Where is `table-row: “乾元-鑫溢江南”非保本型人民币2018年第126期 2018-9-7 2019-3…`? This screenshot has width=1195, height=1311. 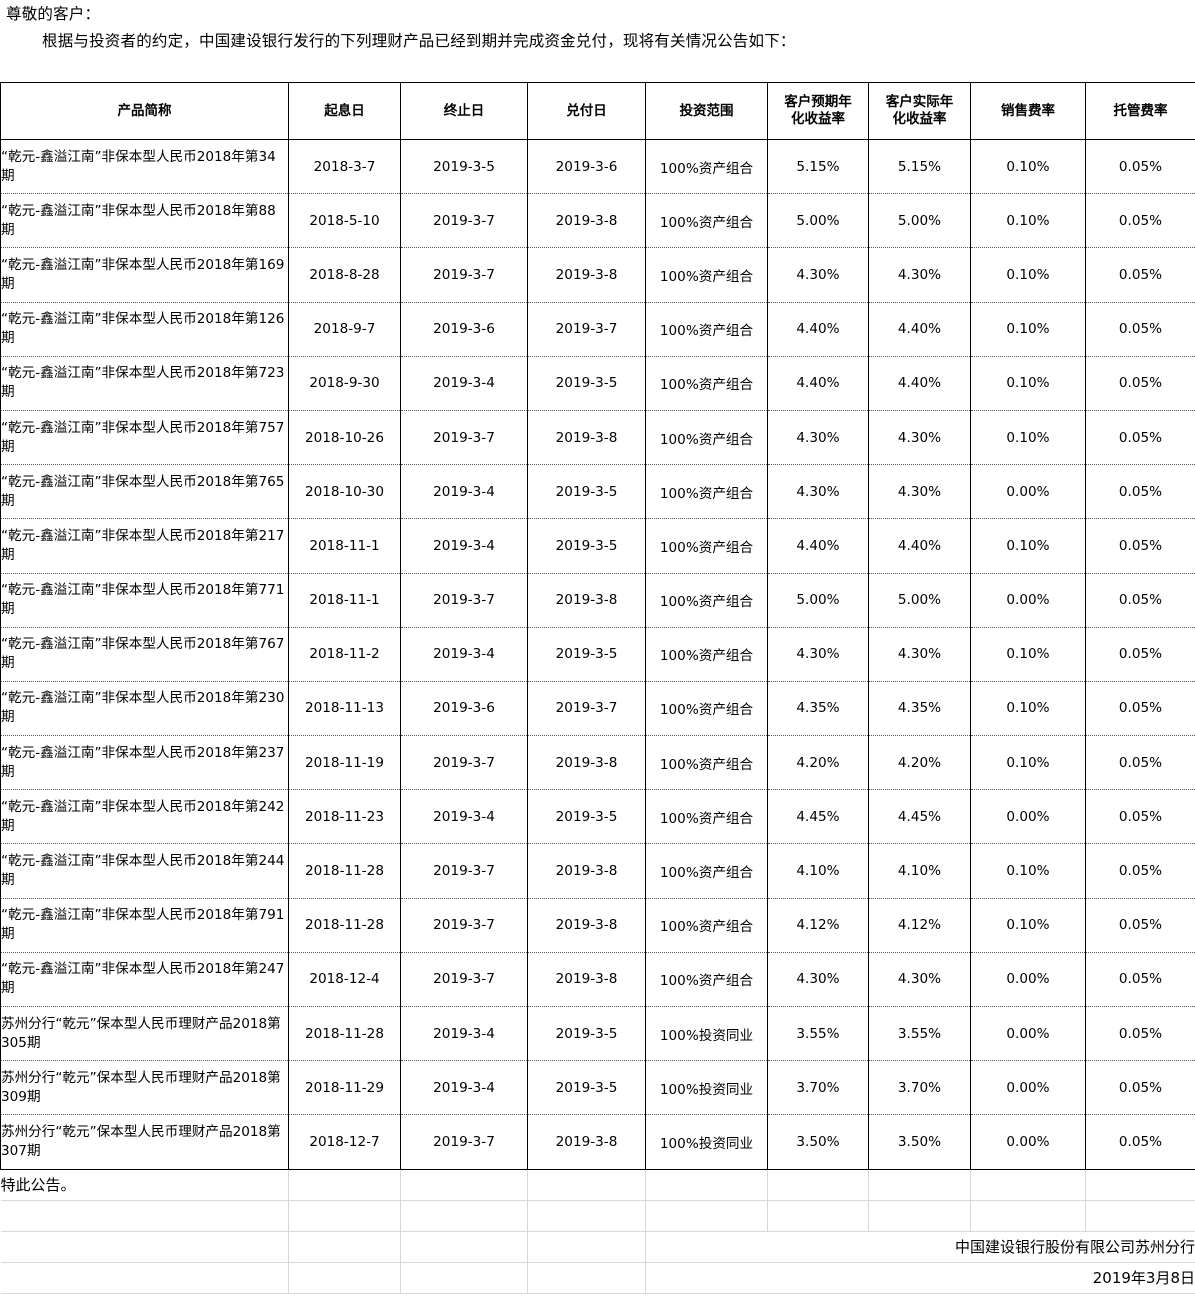
table-row: “乾元-鑫溢江南”非保本型人民币2018年第126期 2018-9-7 2019-3… is located at coordinates (597, 329).